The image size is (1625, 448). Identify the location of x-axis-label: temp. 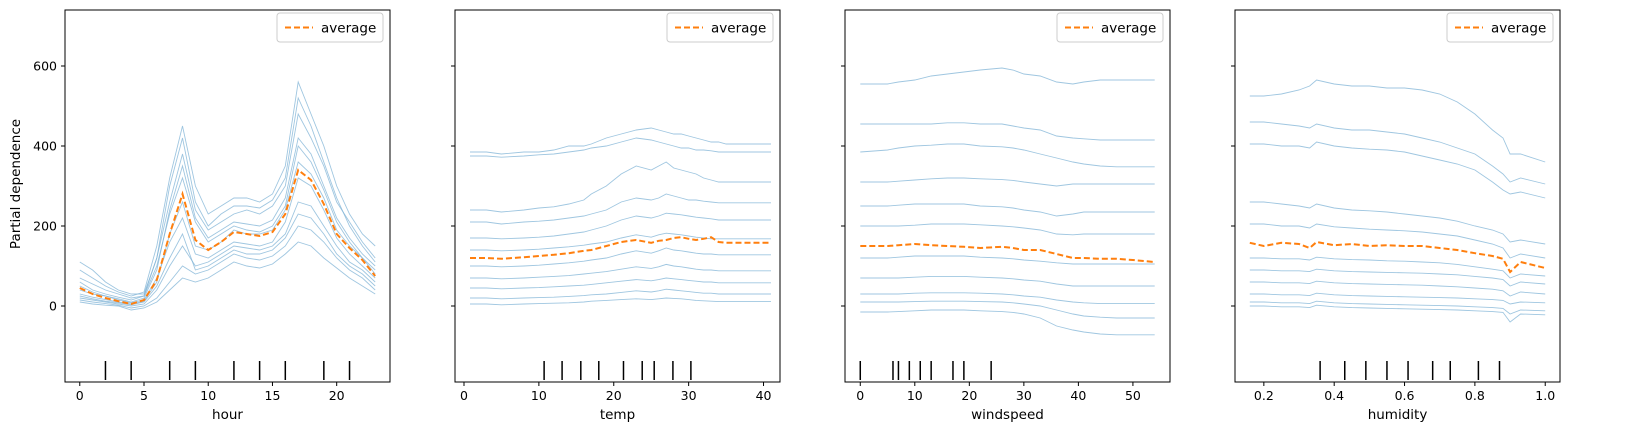
(617, 415).